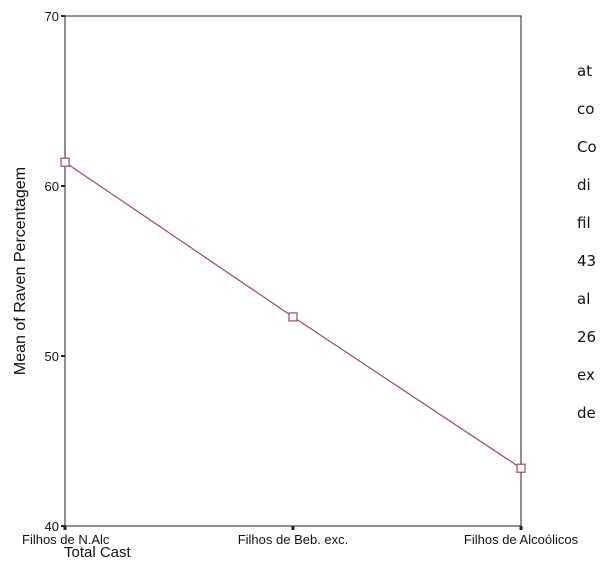 This screenshot has width=613, height=583. What do you see at coordinates (97, 552) in the screenshot?
I see `x-axis-label: Total Cast` at bounding box center [97, 552].